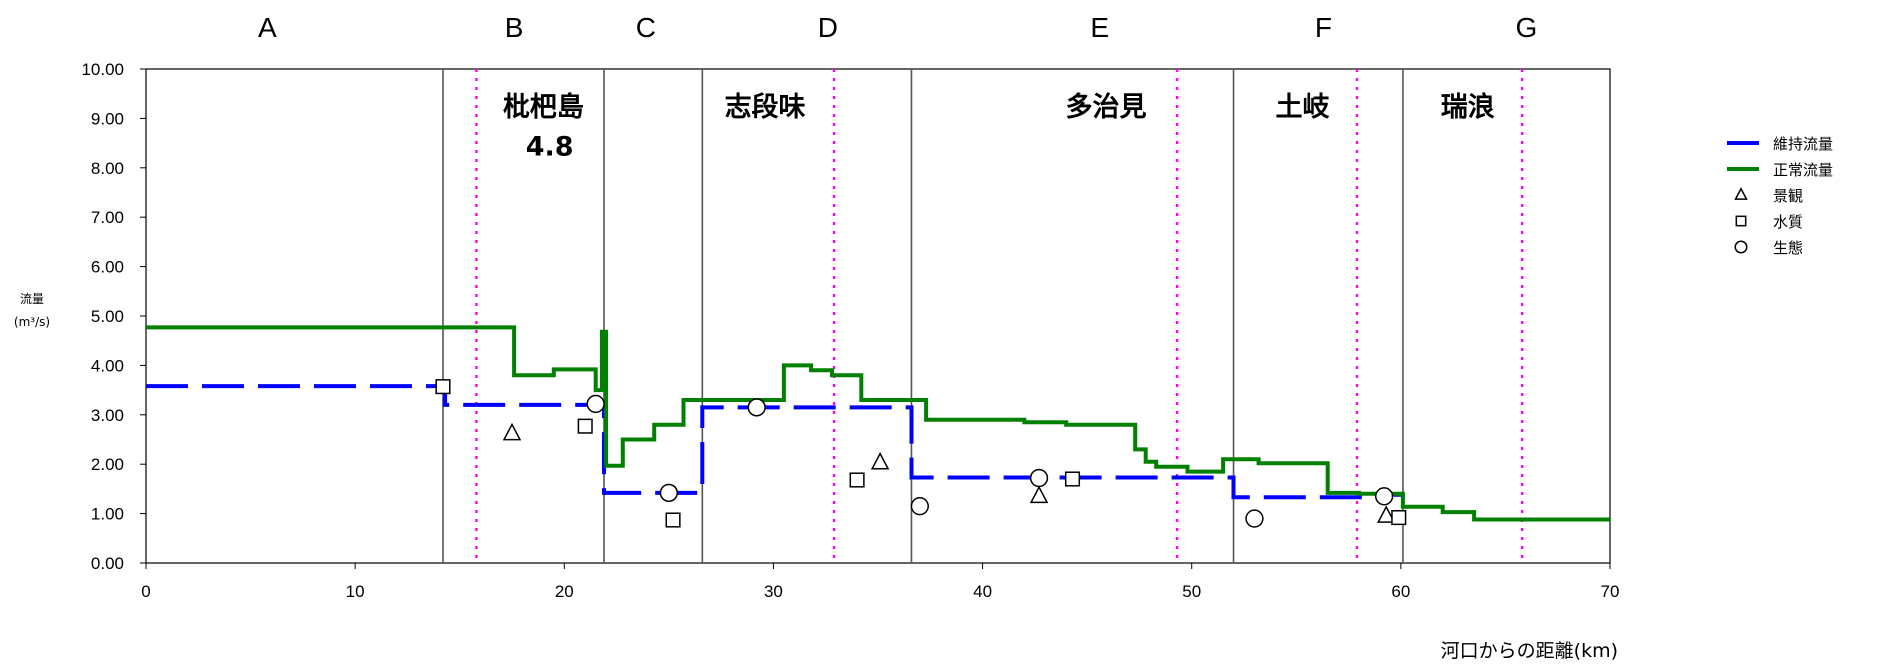 This screenshot has width=1895, height=664. I want to click on y-tick-label: 6.00, so click(107, 267).